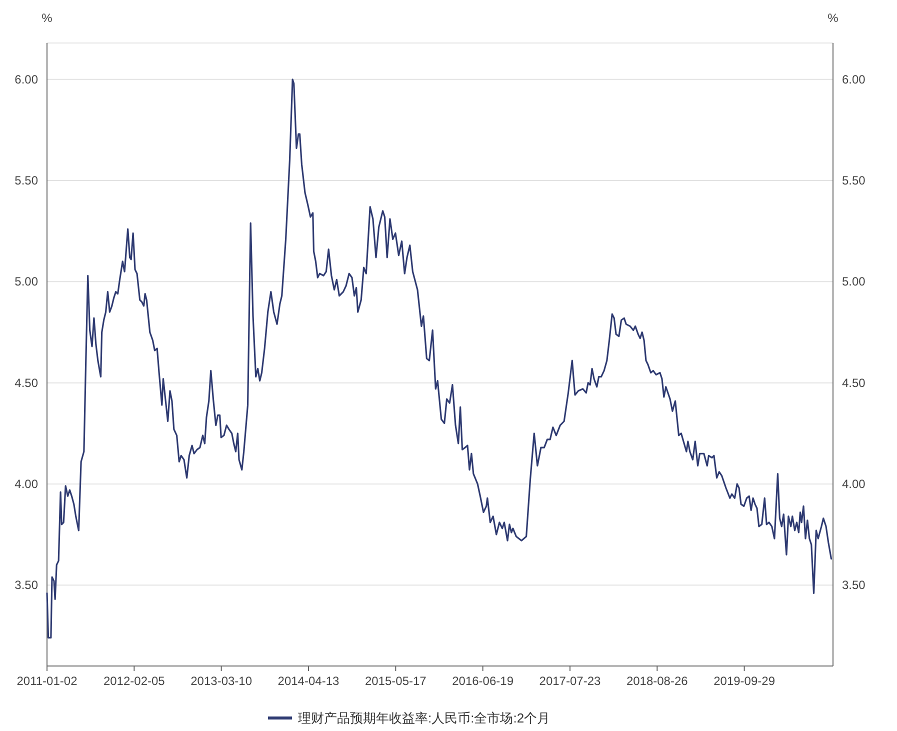 The image size is (897, 731). Describe the element at coordinates (570, 681) in the screenshot. I see `x-tick-label: 2017-07-23` at that location.